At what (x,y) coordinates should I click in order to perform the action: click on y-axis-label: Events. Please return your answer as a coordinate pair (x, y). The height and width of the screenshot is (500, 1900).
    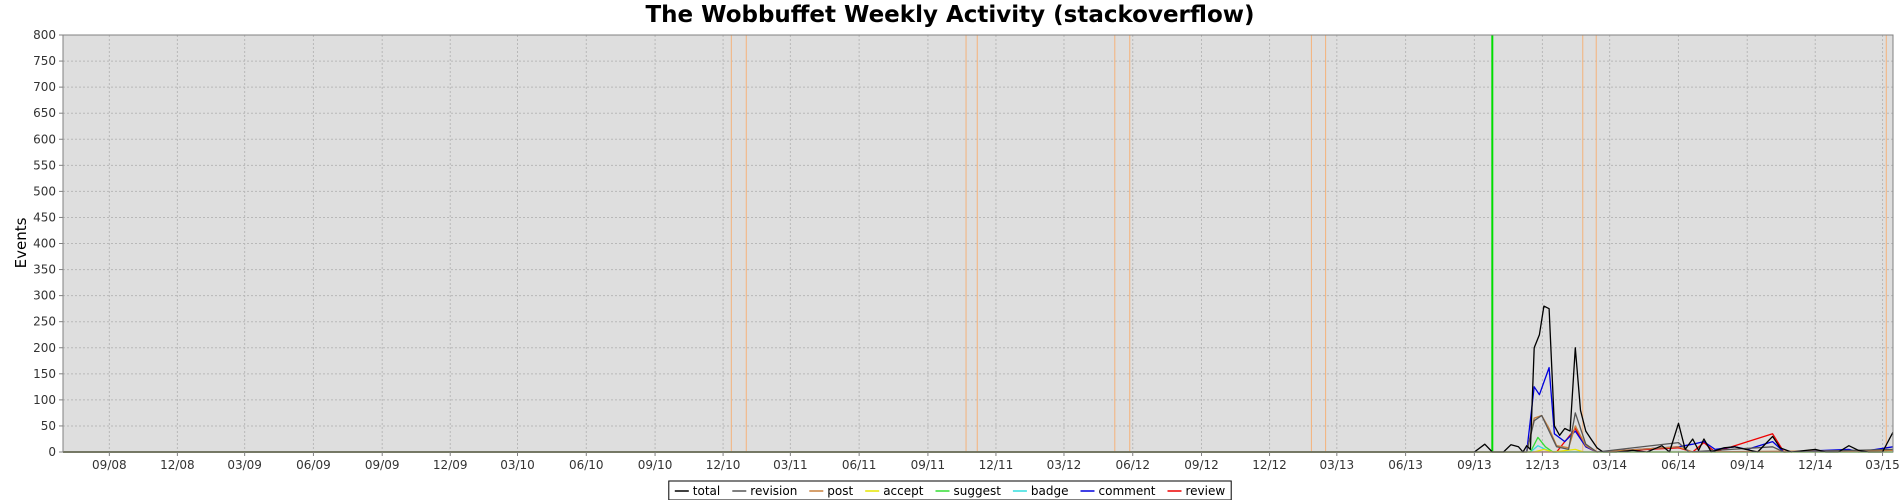
    Looking at the image, I should click on (21, 242).